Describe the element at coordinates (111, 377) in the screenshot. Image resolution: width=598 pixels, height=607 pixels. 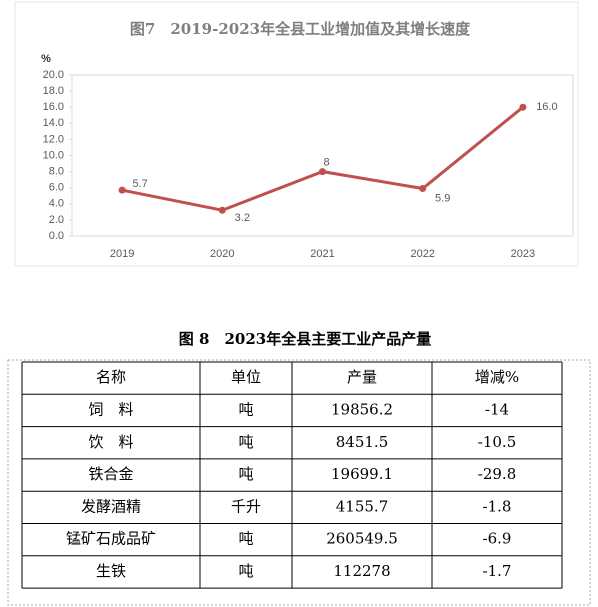
I see `header-cell: 名称` at that location.